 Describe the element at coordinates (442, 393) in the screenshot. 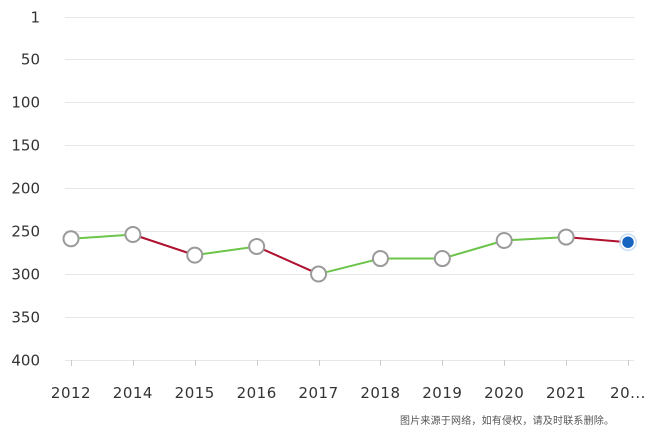

I see `x-tick-label: 2019` at that location.